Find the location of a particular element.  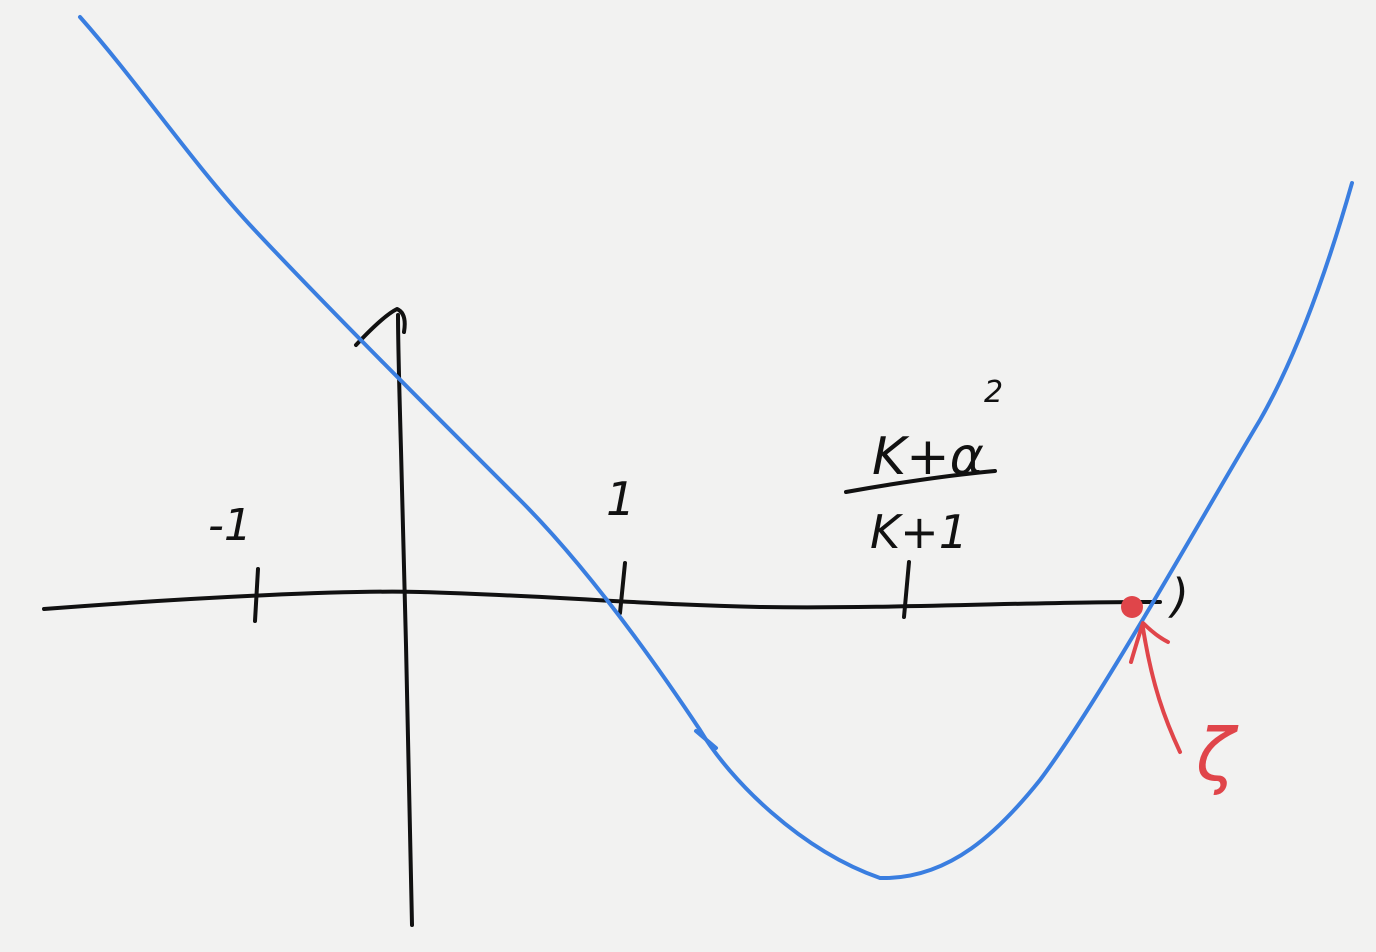

y-axis is located at coordinates (405, 620).